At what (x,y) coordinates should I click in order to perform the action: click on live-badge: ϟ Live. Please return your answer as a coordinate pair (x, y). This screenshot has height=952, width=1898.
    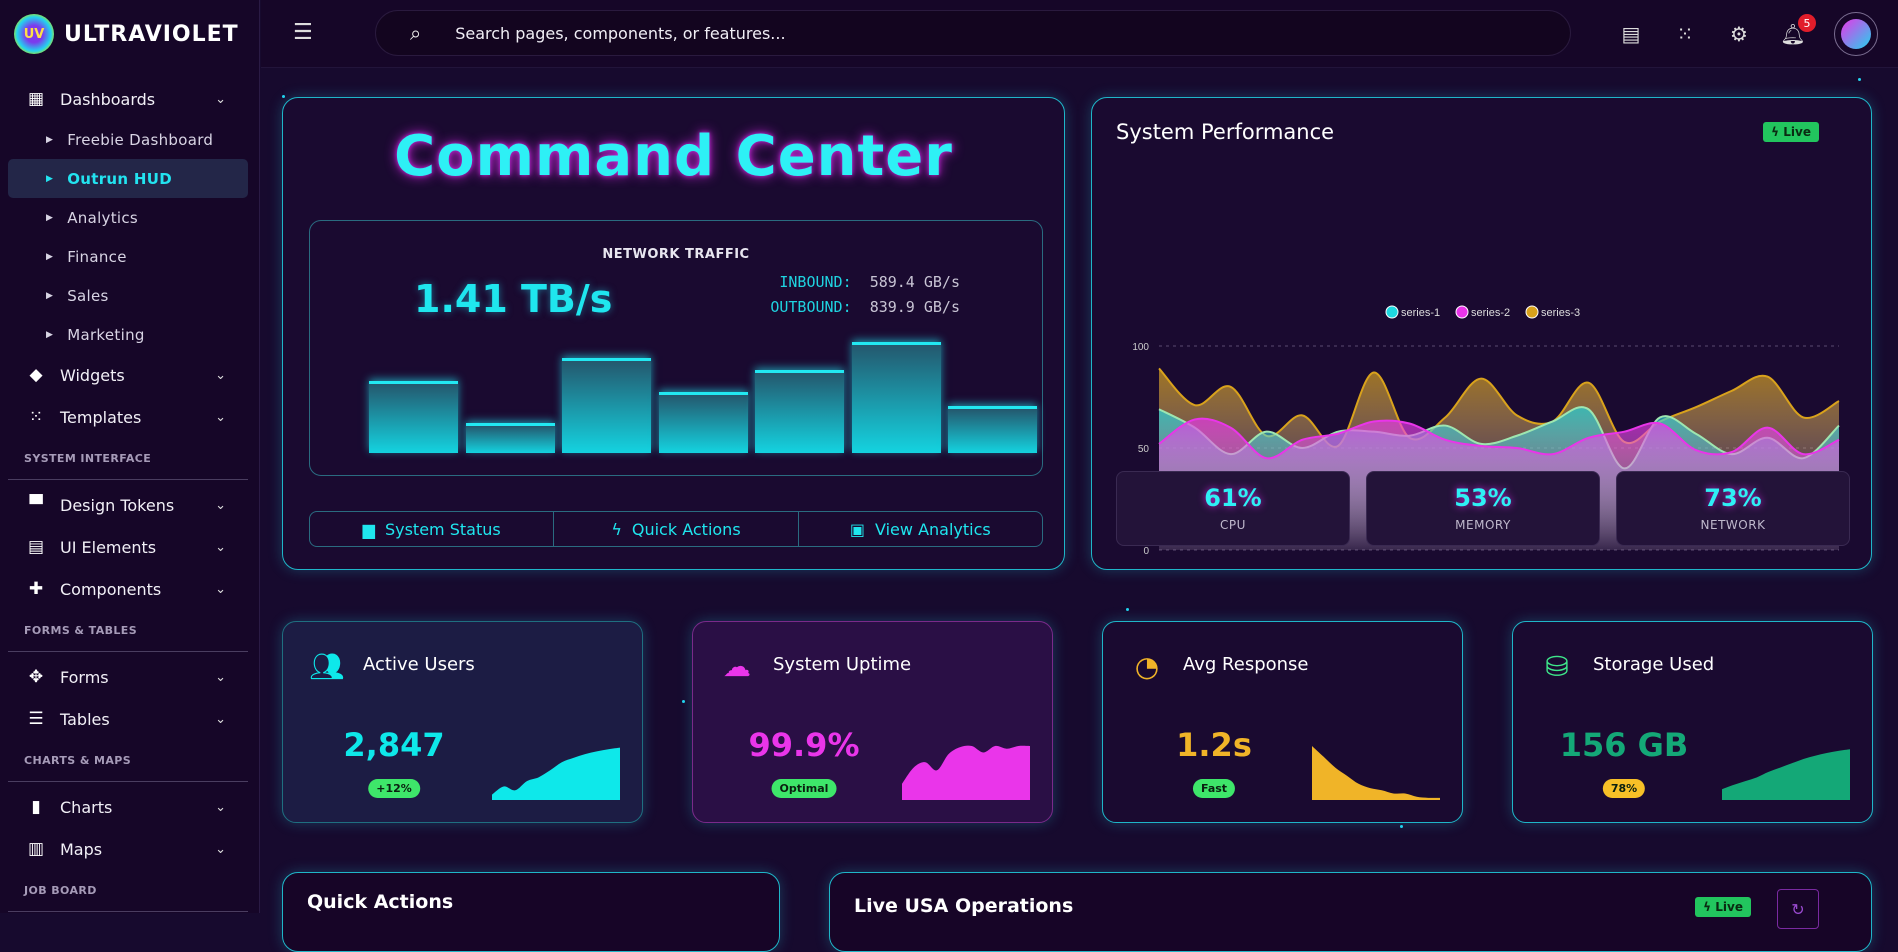
    Looking at the image, I should click on (1791, 132).